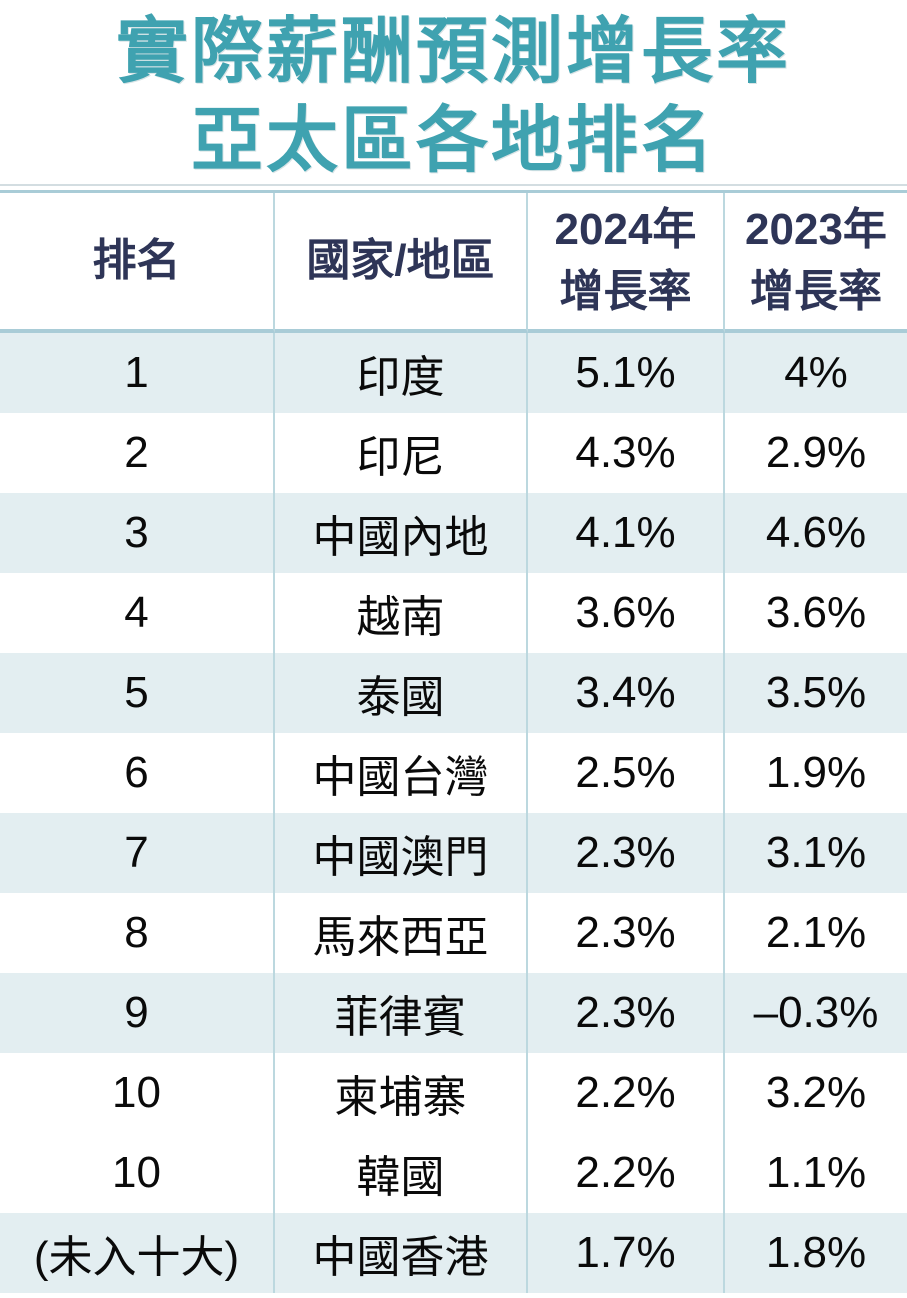 The height and width of the screenshot is (1298, 907). I want to click on cell-2023-growth: 3.6%, so click(816, 613).